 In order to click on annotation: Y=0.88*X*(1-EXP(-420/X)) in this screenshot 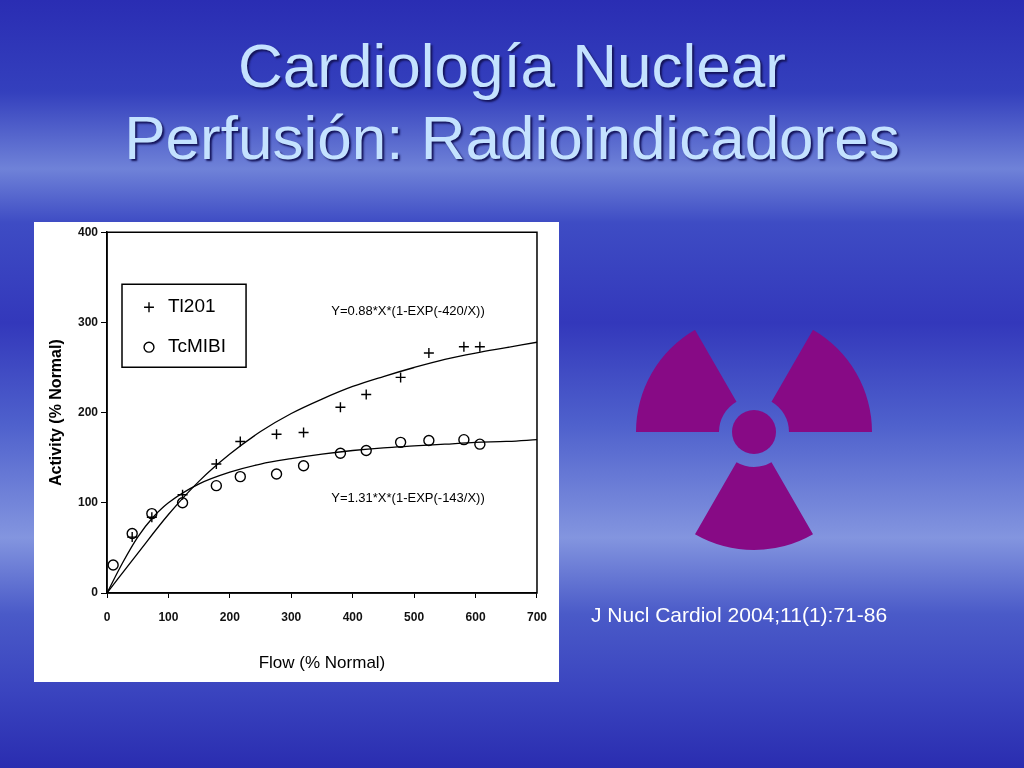, I will do `click(408, 311)`.